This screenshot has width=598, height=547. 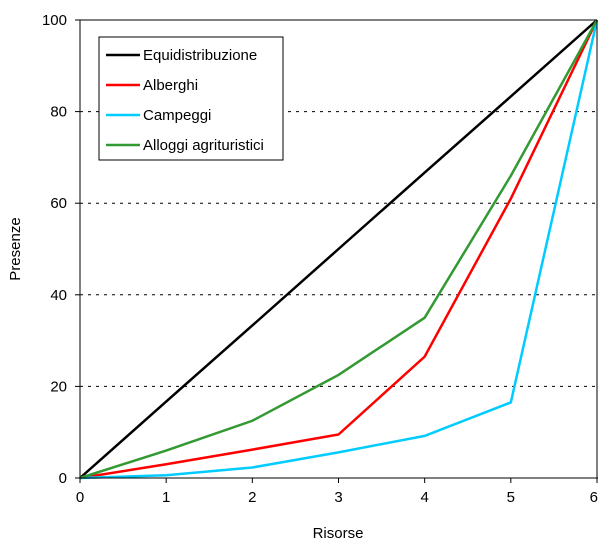 What do you see at coordinates (58, 203) in the screenshot?
I see `y-tick-label: 60` at bounding box center [58, 203].